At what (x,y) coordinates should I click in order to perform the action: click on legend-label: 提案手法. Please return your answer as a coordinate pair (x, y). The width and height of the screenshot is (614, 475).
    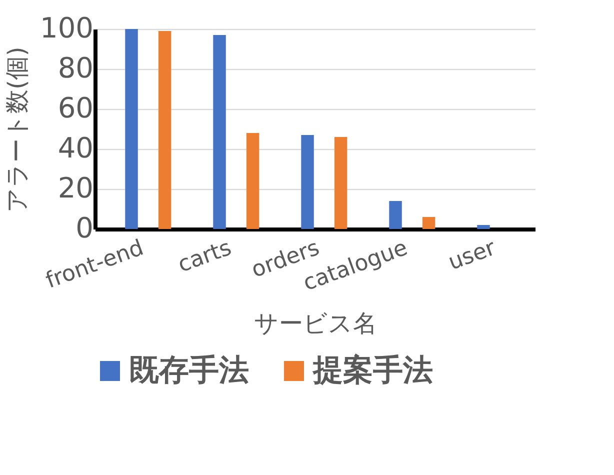
    Looking at the image, I should click on (372, 370).